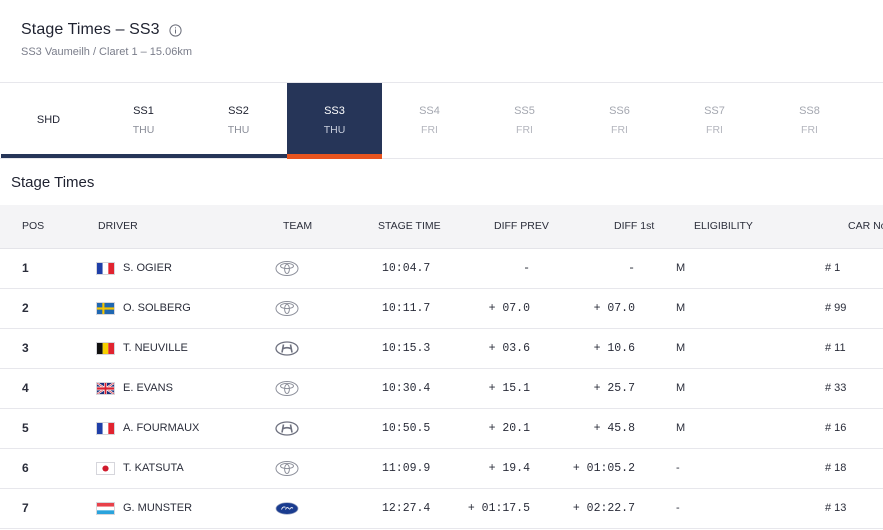 This screenshot has height=530, width=883. What do you see at coordinates (406, 268) in the screenshot?
I see `stage-time: 10:04.7` at bounding box center [406, 268].